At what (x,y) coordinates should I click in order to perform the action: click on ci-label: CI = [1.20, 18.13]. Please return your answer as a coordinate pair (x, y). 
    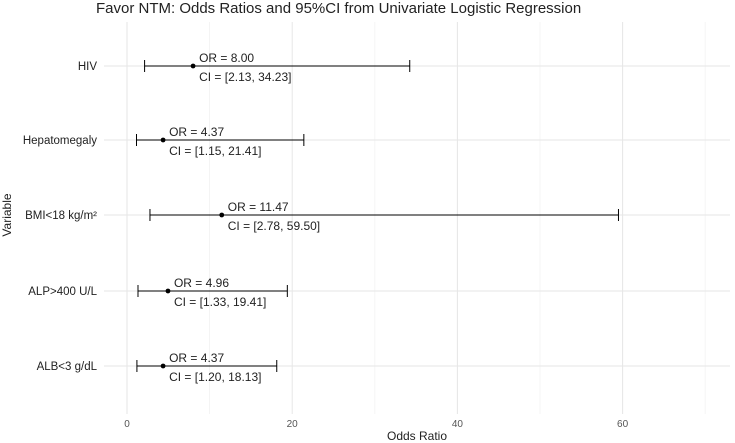
    Looking at the image, I should click on (215, 377).